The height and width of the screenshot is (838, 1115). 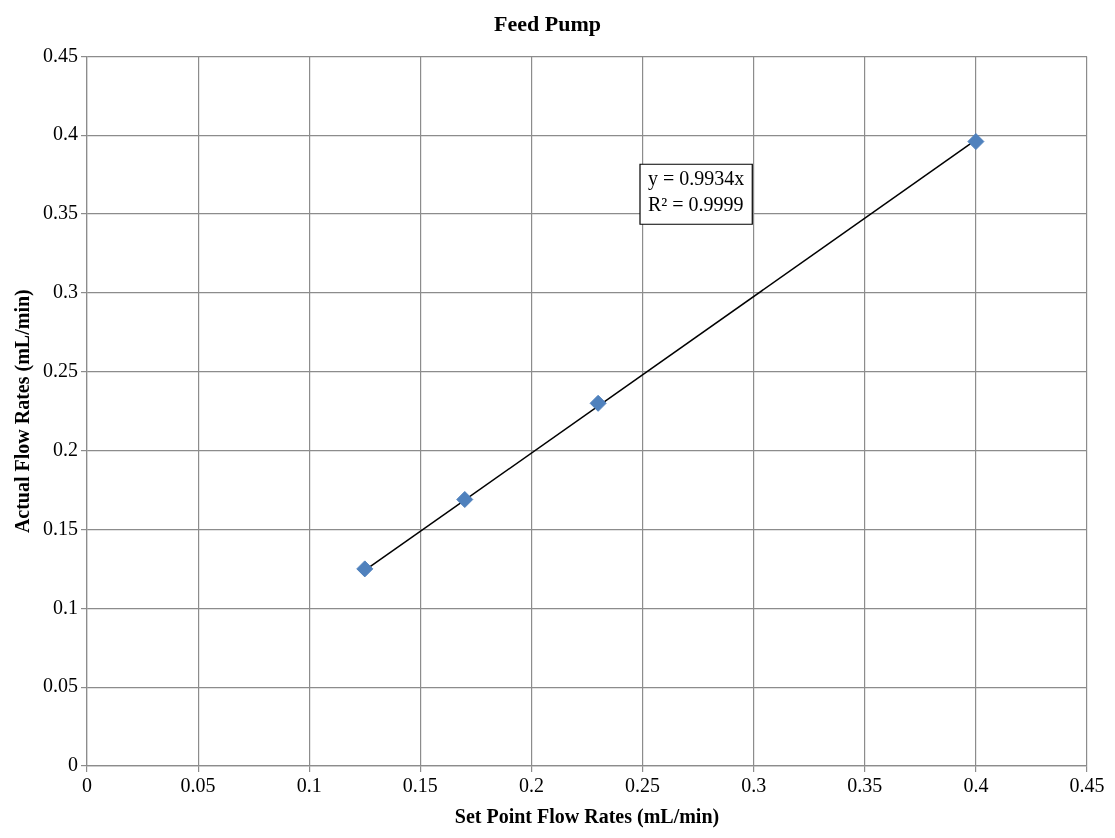 What do you see at coordinates (60, 527) in the screenshot?
I see `y-tick-label: 0.15` at bounding box center [60, 527].